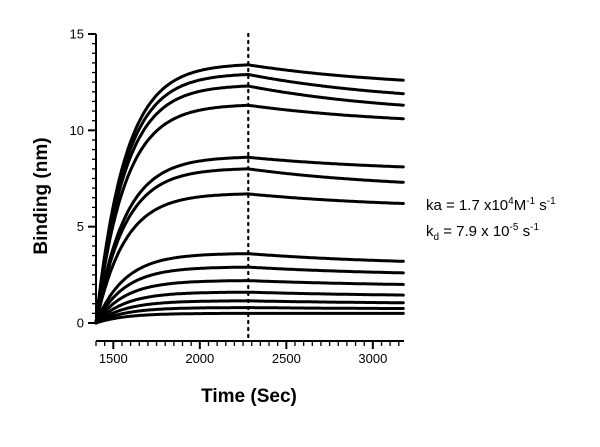 Image resolution: width=600 pixels, height=447 pixels. I want to click on ka-unit: M, so click(520, 205).